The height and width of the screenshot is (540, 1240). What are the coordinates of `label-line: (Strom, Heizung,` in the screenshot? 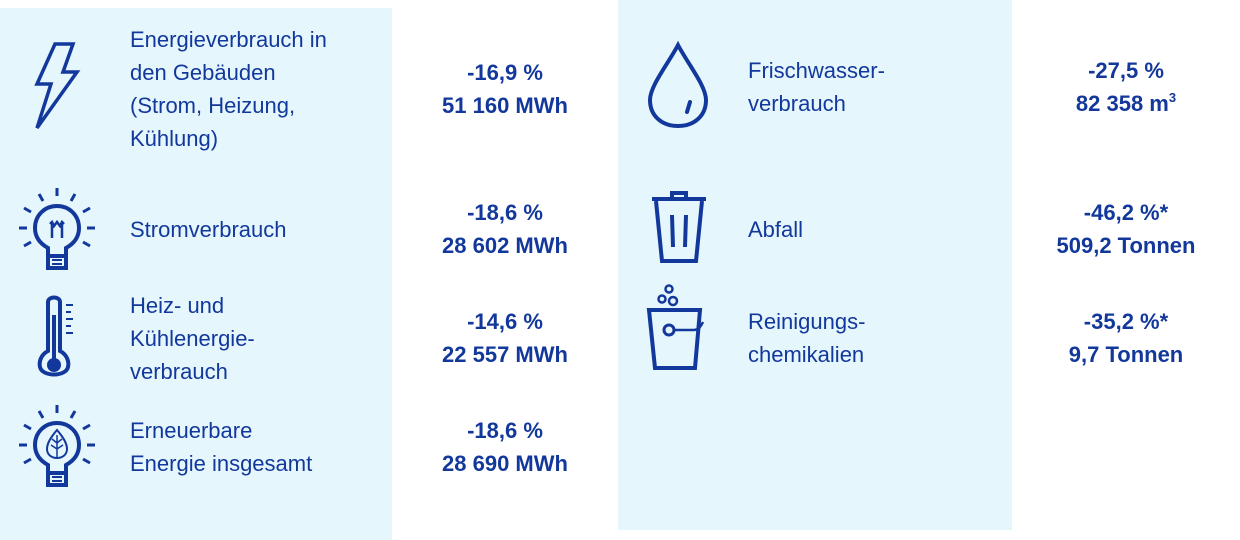 It's located at (213, 105).